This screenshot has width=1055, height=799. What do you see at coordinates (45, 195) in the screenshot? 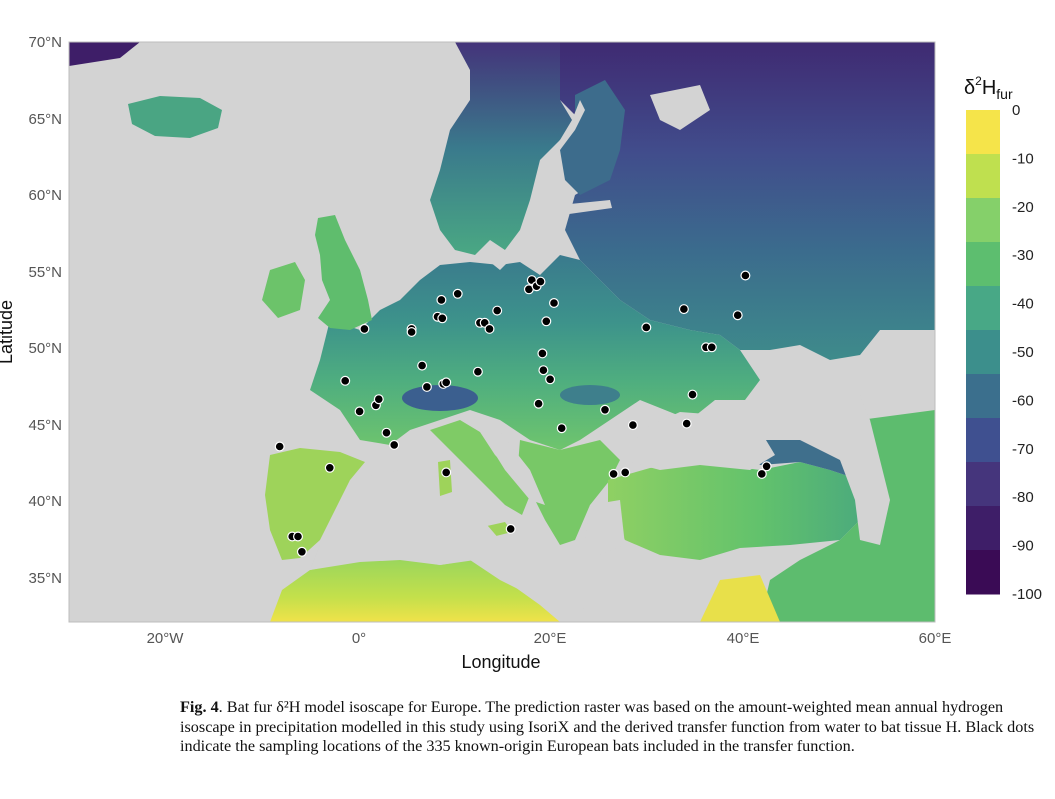
I see `lat-tick-60: 60°N` at bounding box center [45, 195].